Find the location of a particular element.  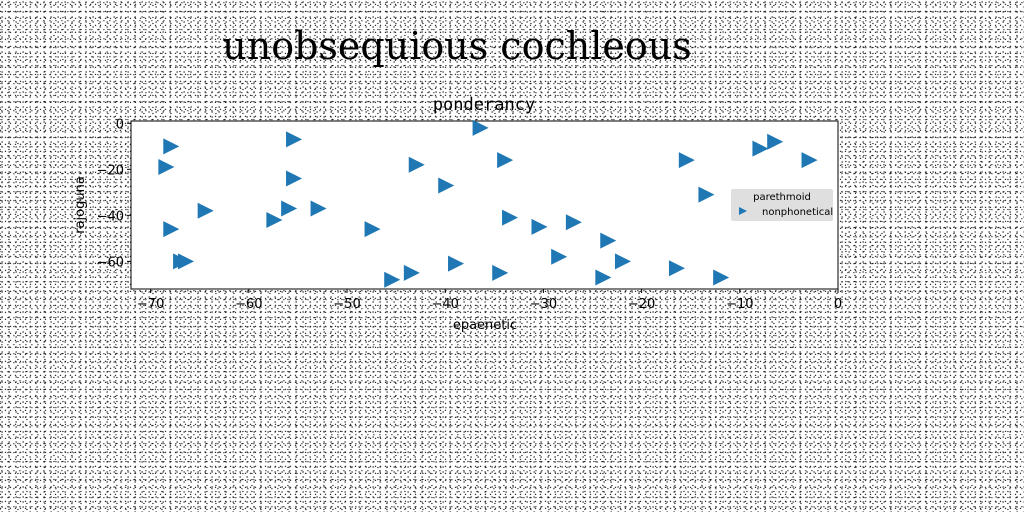

x-tick-label: 0 is located at coordinates (838, 304).